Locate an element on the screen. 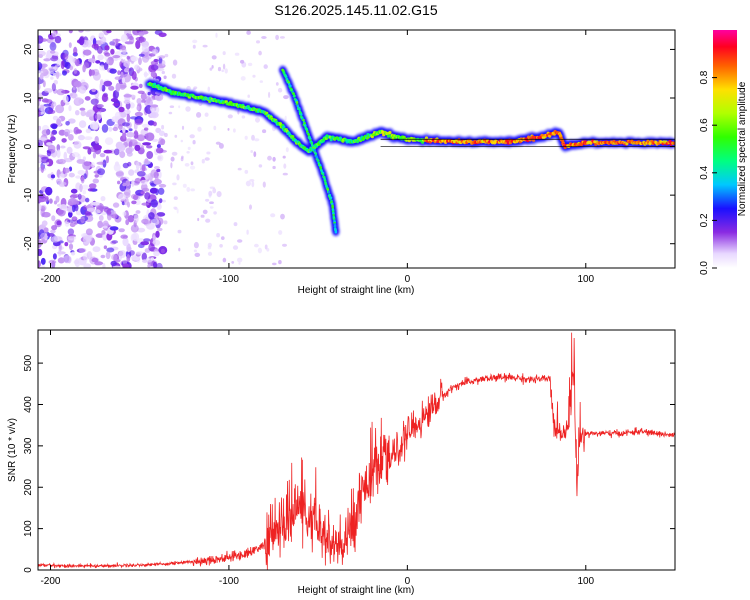  colorbar-gradient is located at coordinates (725, 149).